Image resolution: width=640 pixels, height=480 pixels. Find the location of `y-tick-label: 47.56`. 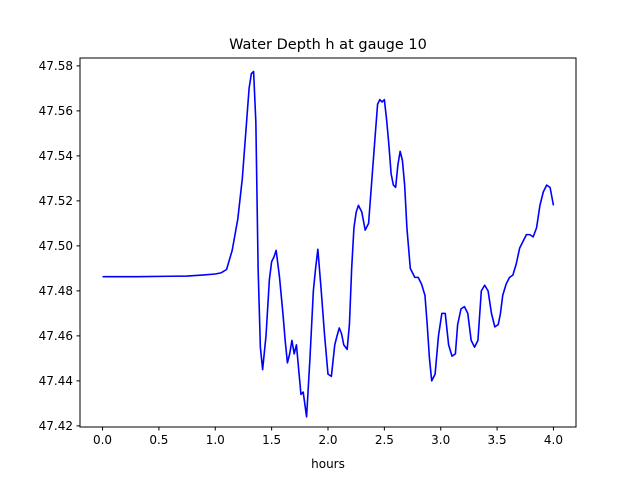

y-tick-label: 47.56 is located at coordinates (56, 111).